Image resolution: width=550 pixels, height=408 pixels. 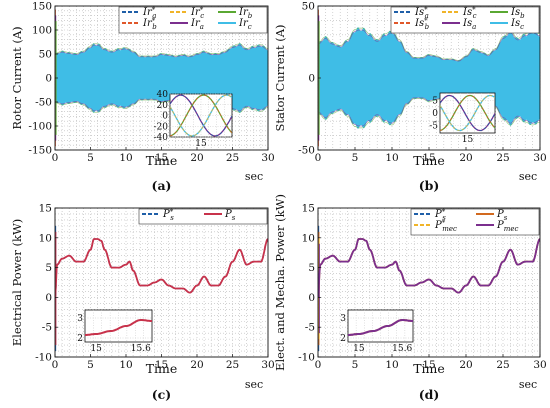 What do you see at coordinates (149, 24) in the screenshot?
I see `legend-label: Ir* b` at bounding box center [149, 24].